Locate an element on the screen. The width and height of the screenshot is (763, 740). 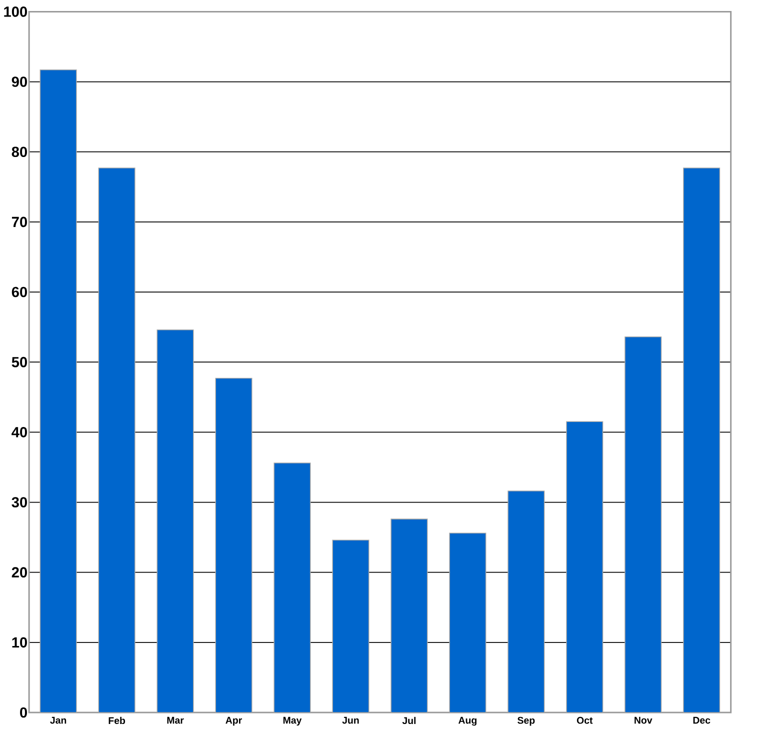
y-tick-label: 100 is located at coordinates (15, 11).